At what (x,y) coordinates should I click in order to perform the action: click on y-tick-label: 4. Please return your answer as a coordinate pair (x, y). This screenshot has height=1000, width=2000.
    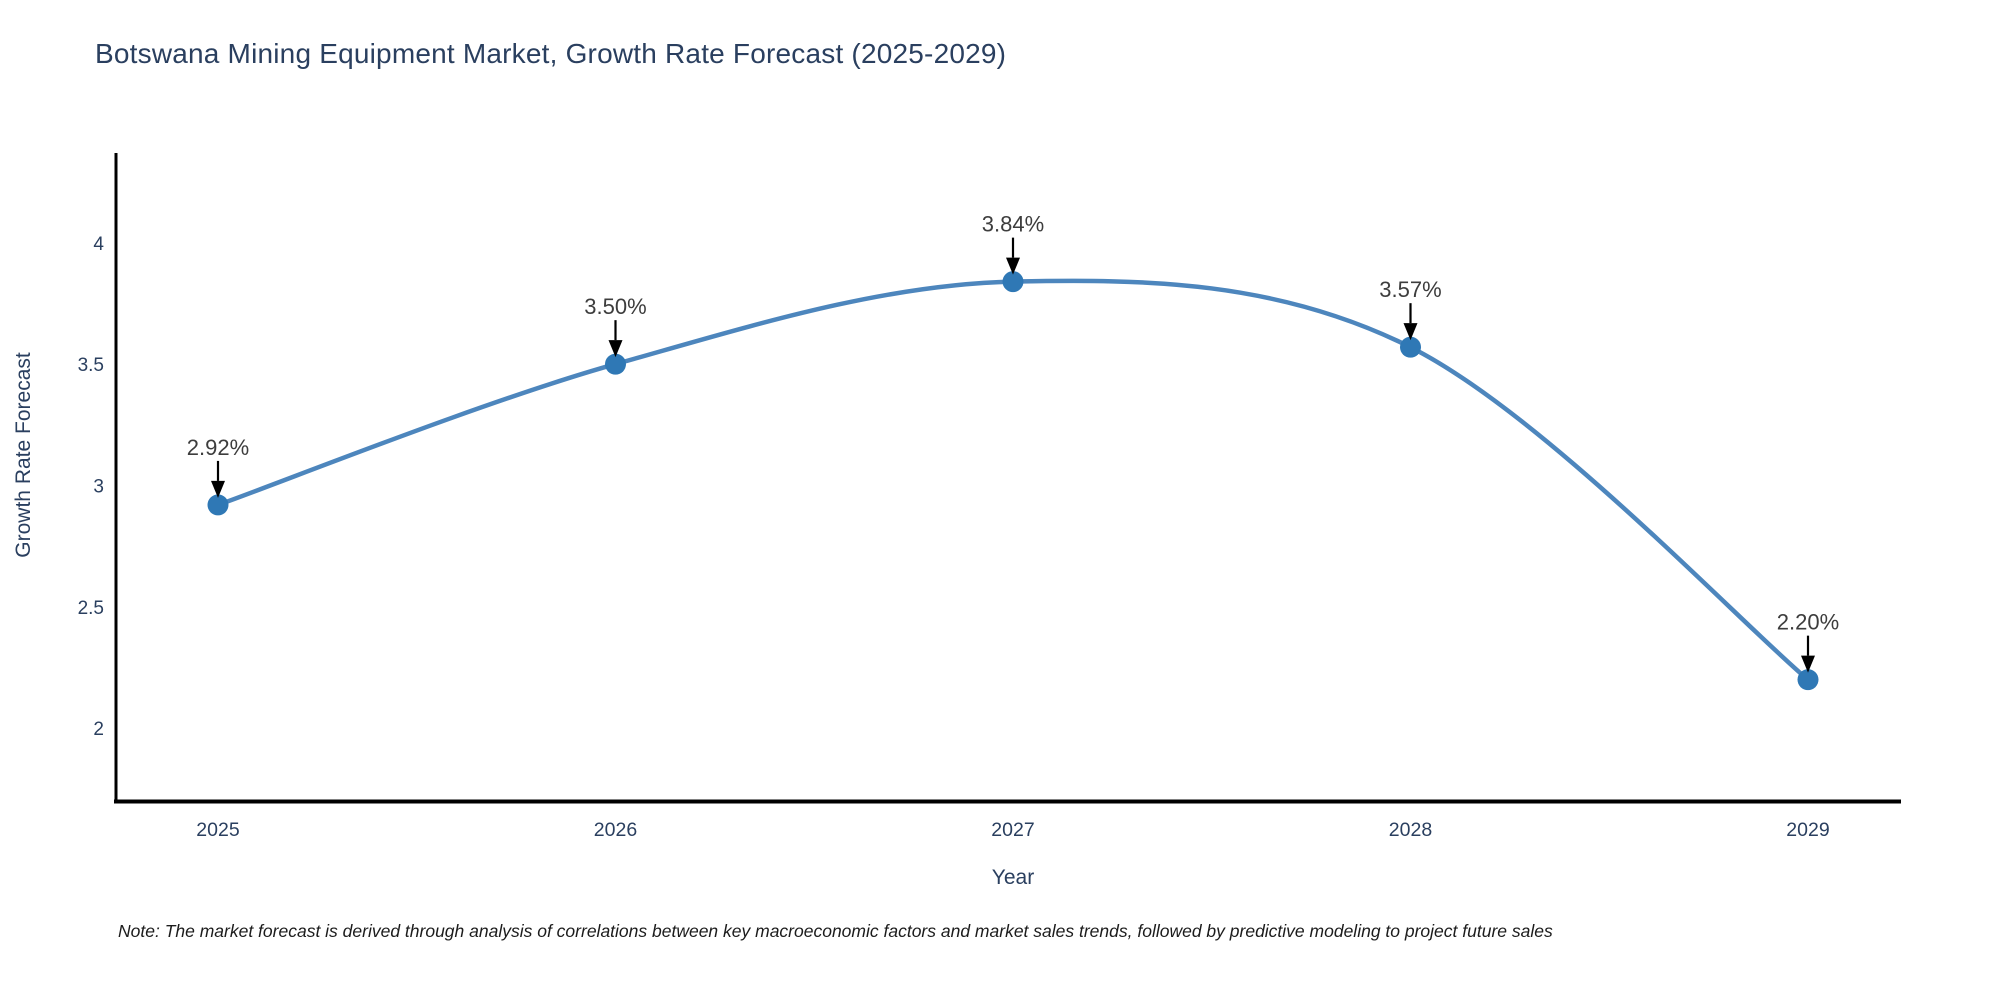
    Looking at the image, I should click on (98, 244).